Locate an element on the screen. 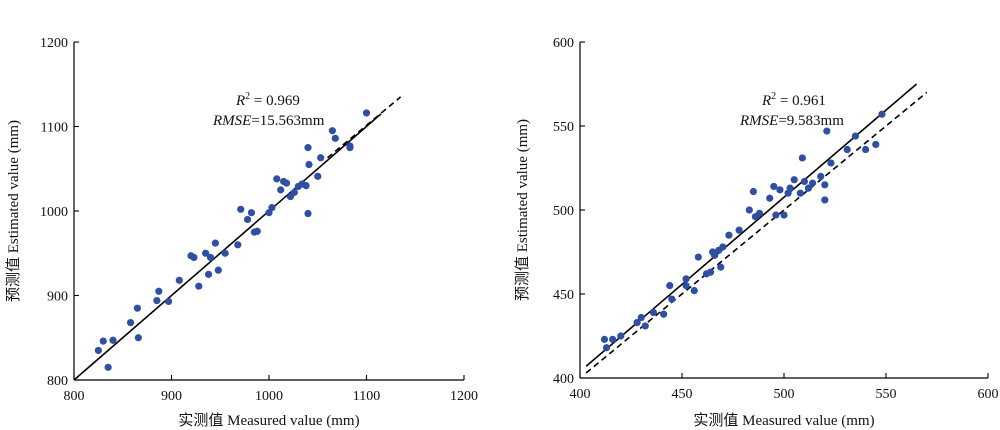 This screenshot has width=1000, height=430. right-x-tick-label: 550 is located at coordinates (886, 394).